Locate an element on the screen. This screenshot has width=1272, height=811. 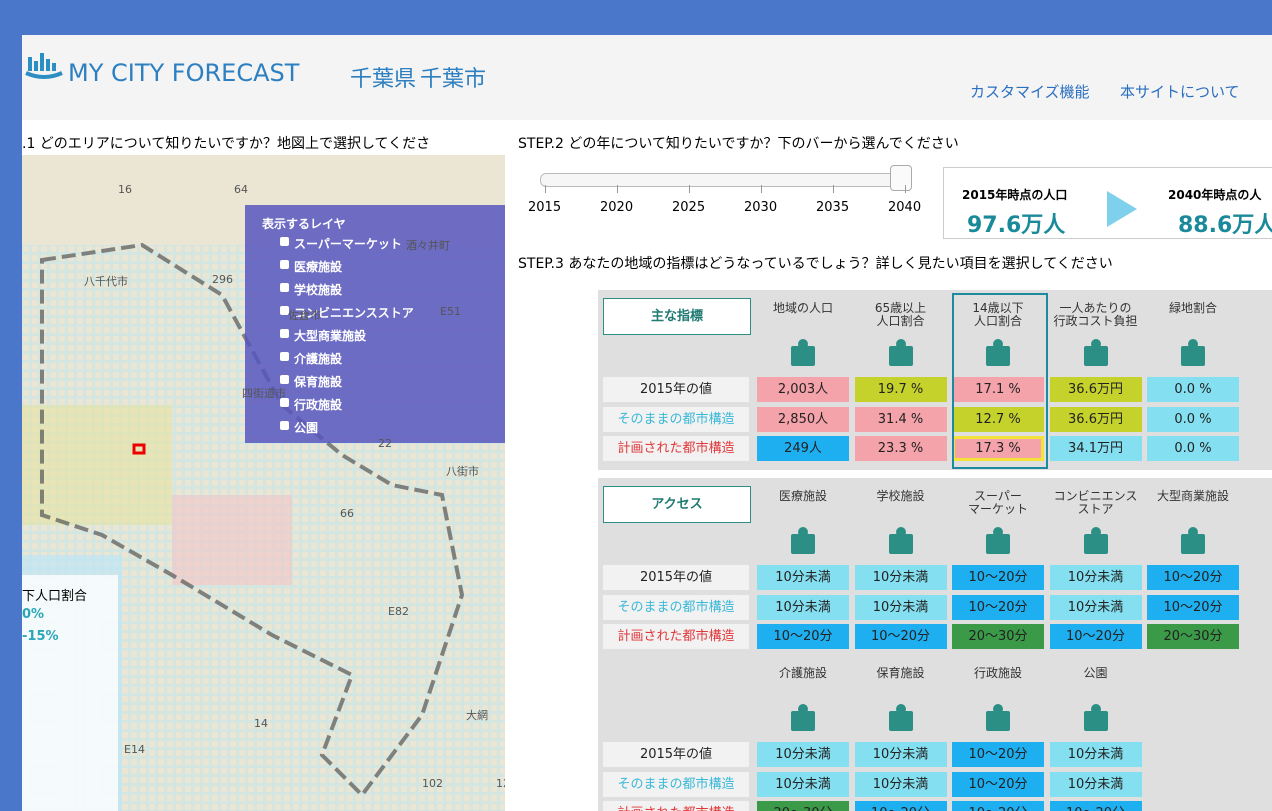
legend is located at coordinates (70, 693).